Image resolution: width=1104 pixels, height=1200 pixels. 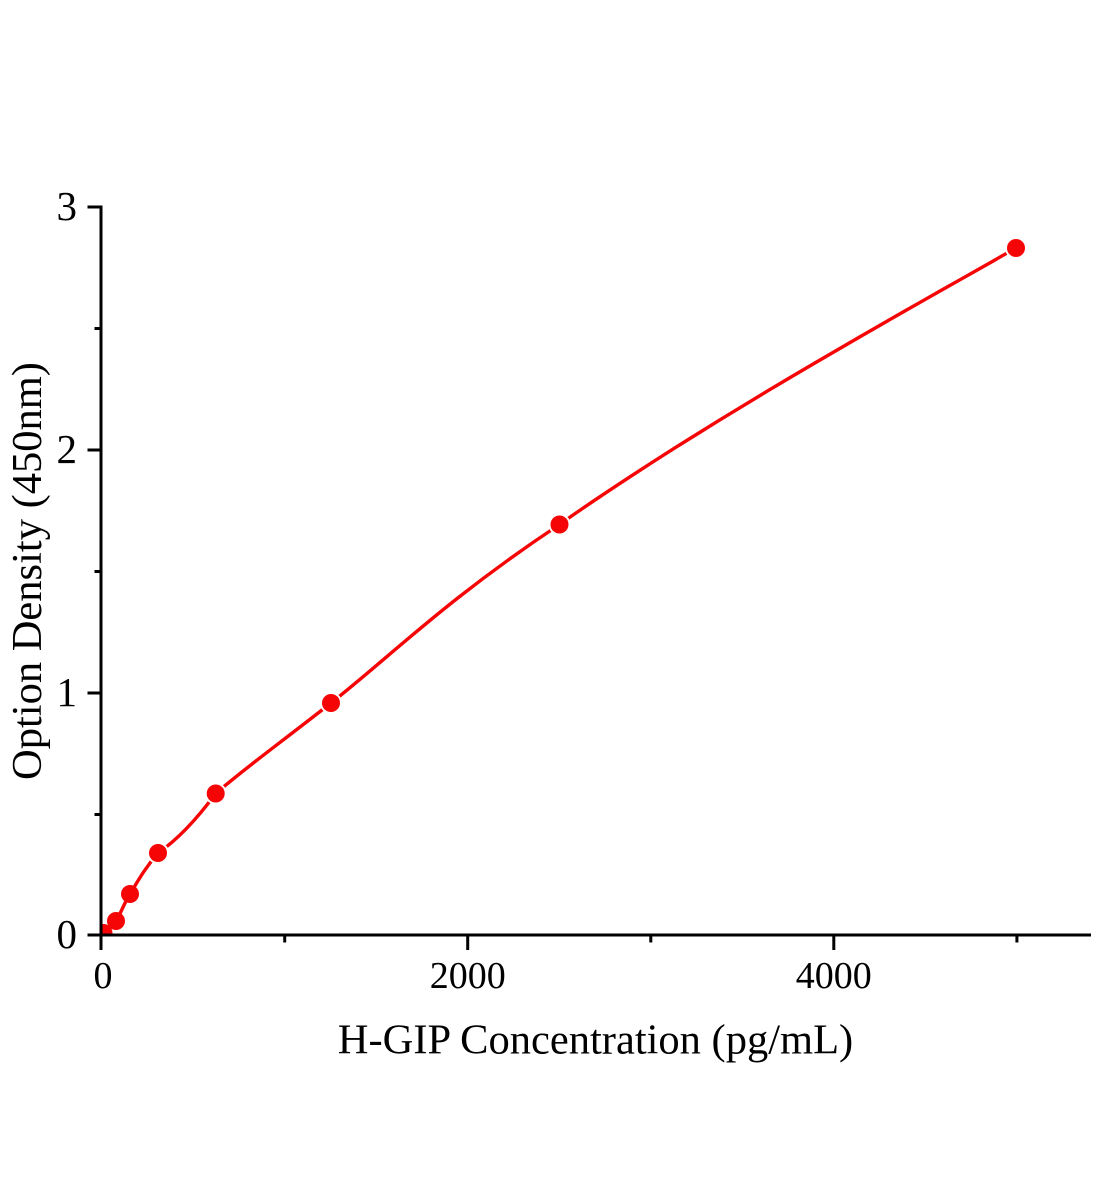 What do you see at coordinates (67, 692) in the screenshot?
I see `svg-text: 1` at bounding box center [67, 692].